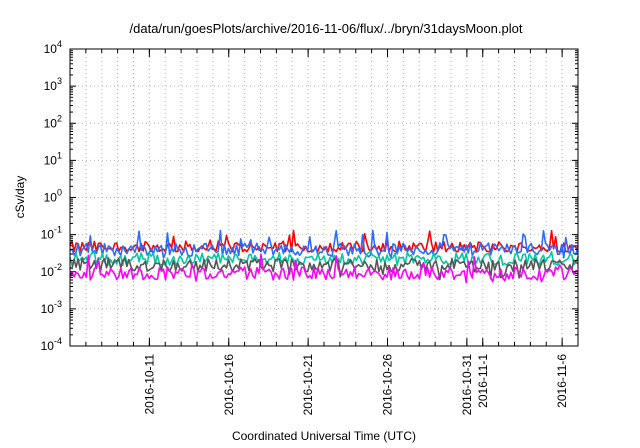  Describe the element at coordinates (53, 47) in the screenshot. I see `y-tick-label: 10⁴` at that location.